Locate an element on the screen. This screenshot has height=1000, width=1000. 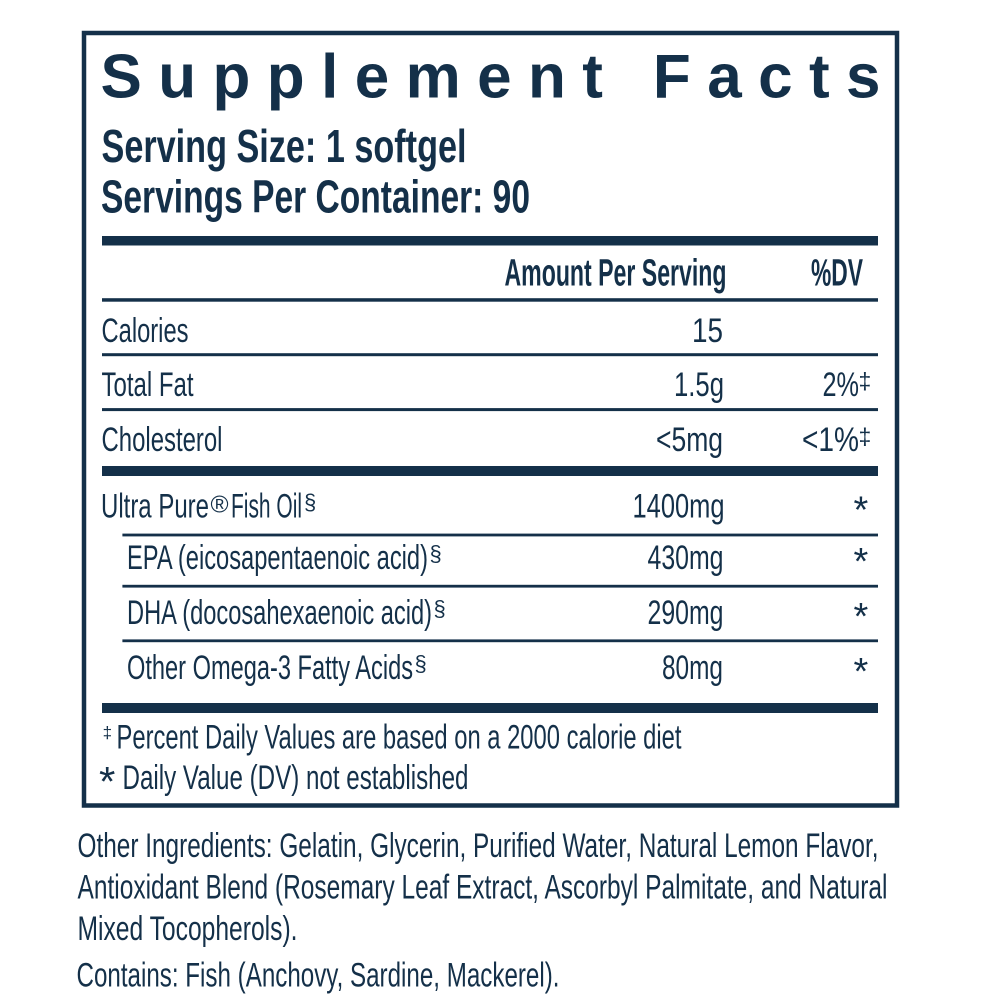
svg-text: 1.5g is located at coordinates (699, 385).